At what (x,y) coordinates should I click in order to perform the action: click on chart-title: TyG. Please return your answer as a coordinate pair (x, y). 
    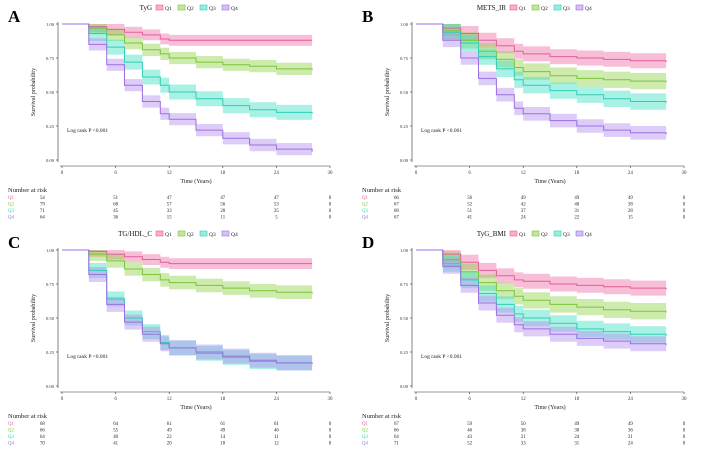
    Looking at the image, I should click on (146, 8).